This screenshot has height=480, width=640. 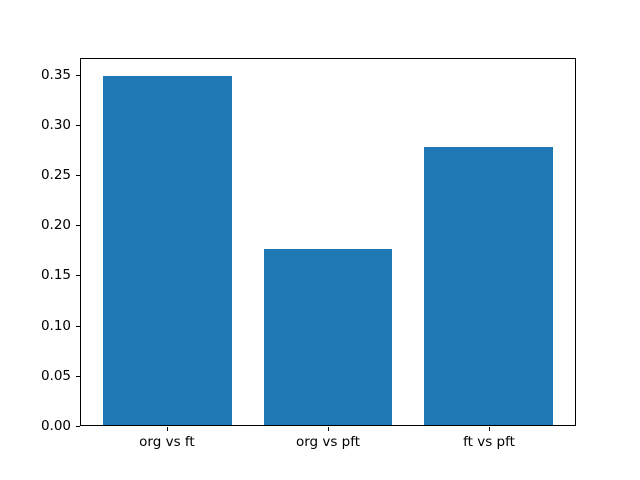 I want to click on y-tick-label: 0.20, so click(x=55, y=225).